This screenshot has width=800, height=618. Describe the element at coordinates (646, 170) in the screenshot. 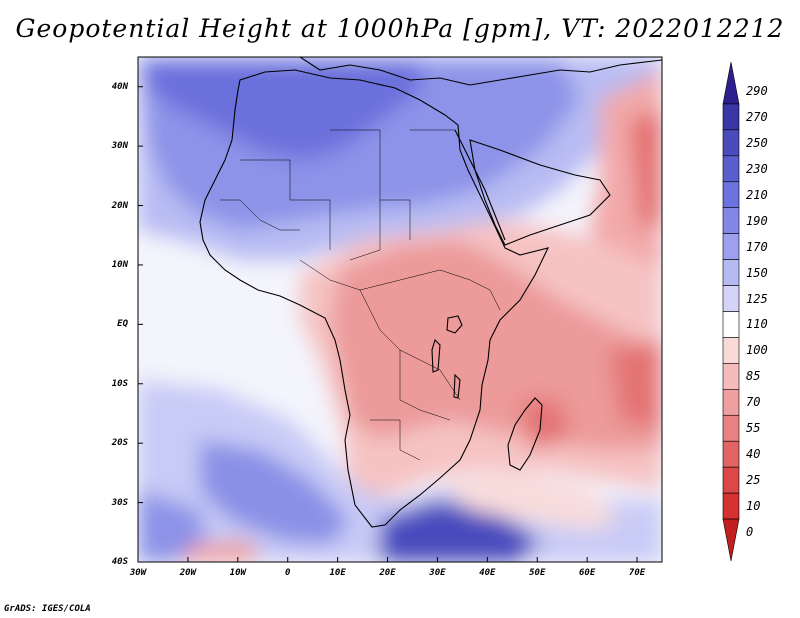

I see `low-pressure-middle-east-core` at that location.